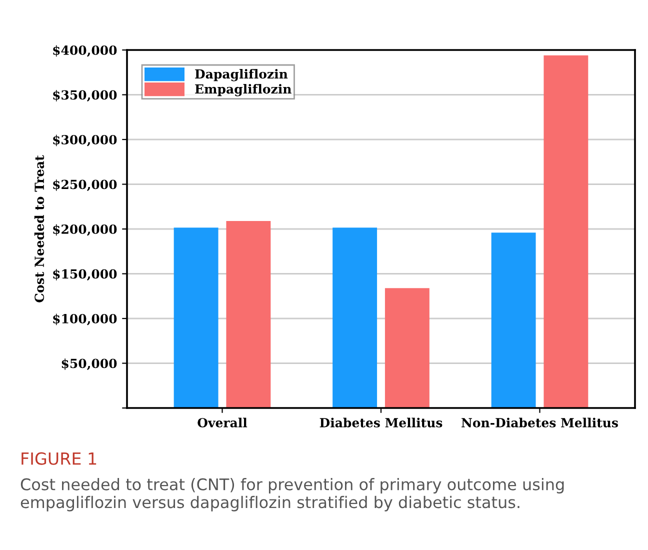  Describe the element at coordinates (89, 364) in the screenshot. I see `y-tick-label: $50,000` at that location.